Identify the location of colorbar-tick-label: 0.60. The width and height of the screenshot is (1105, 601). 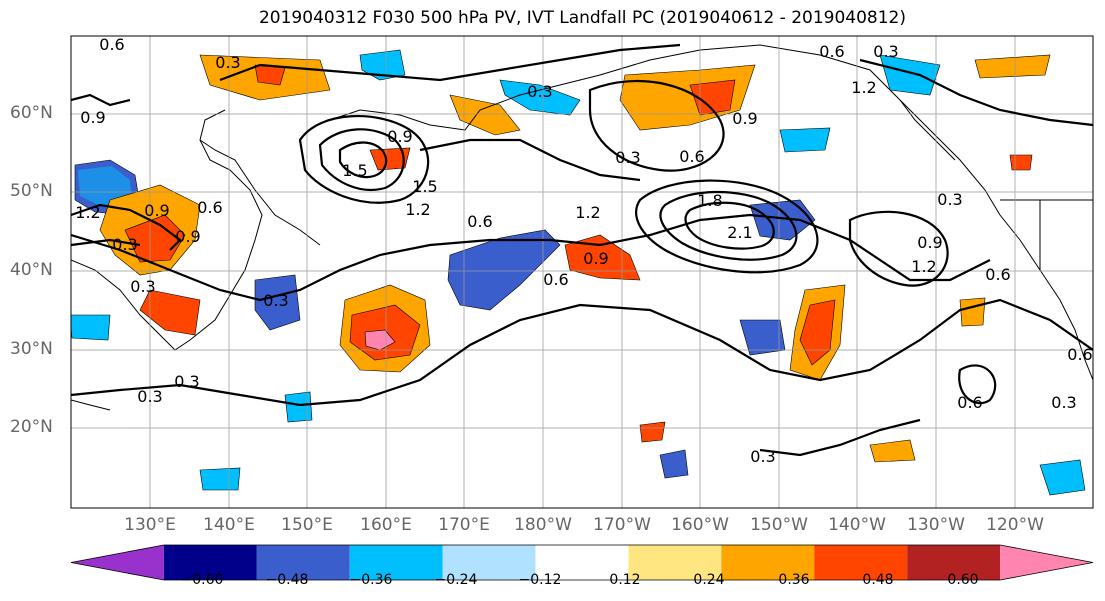
(963, 580).